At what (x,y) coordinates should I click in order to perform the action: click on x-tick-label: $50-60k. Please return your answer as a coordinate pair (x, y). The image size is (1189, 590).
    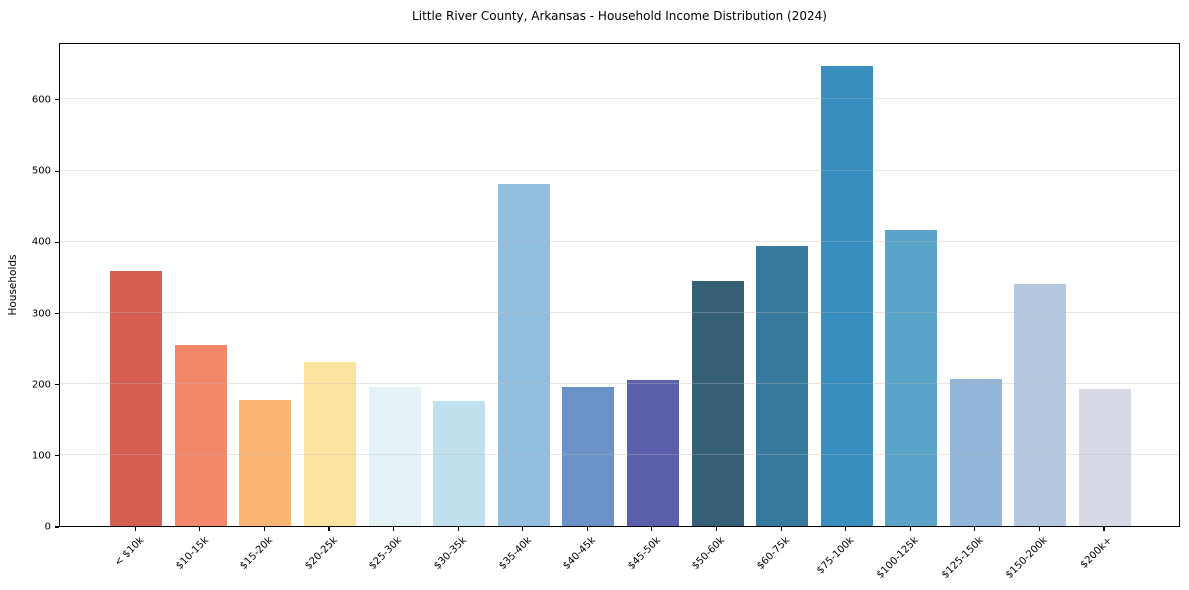
    Looking at the image, I should click on (709, 553).